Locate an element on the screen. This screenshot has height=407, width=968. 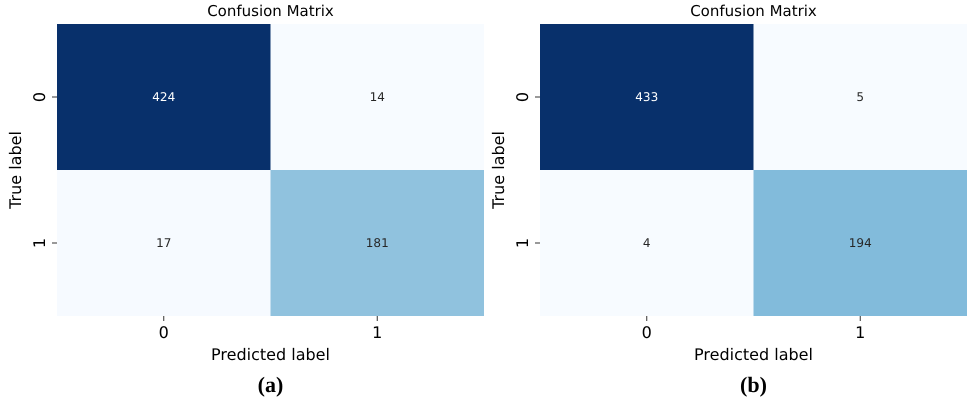
data-label: 5 is located at coordinates (860, 97).